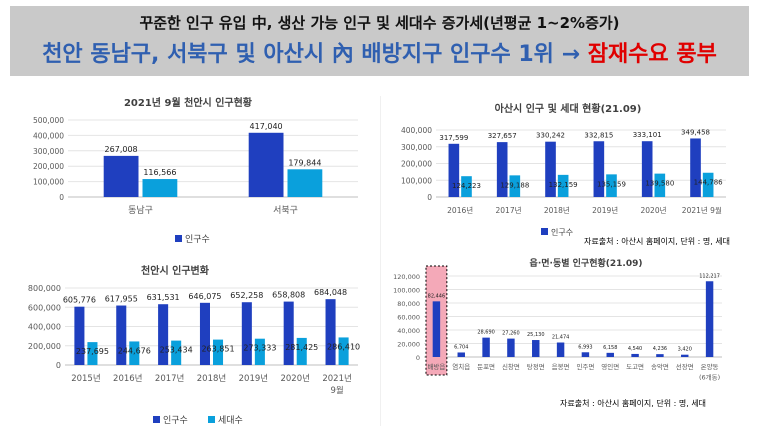  I want to click on data-label: 116,566, so click(159, 172).